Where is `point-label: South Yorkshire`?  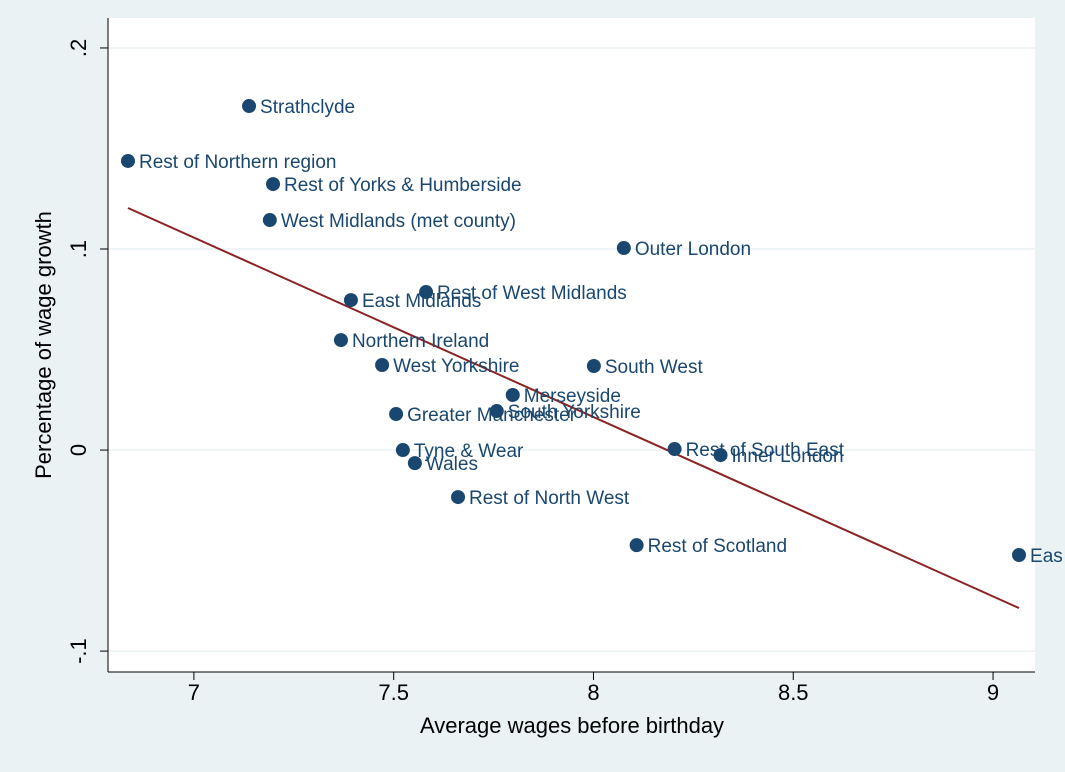
point-label: South Yorkshire is located at coordinates (574, 412).